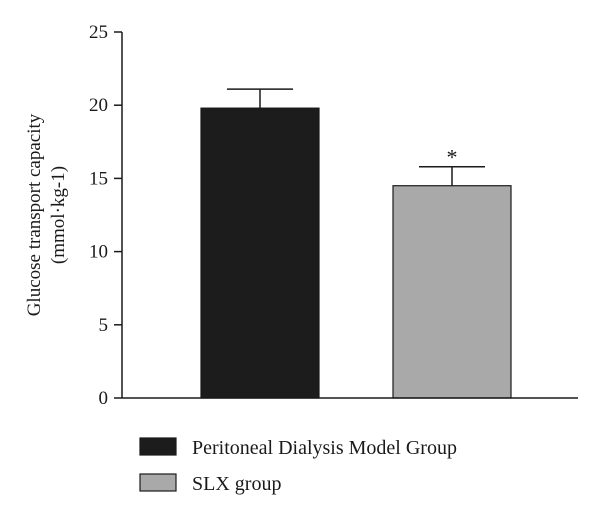  What do you see at coordinates (98, 105) in the screenshot?
I see `y-tick-label: 20` at bounding box center [98, 105].